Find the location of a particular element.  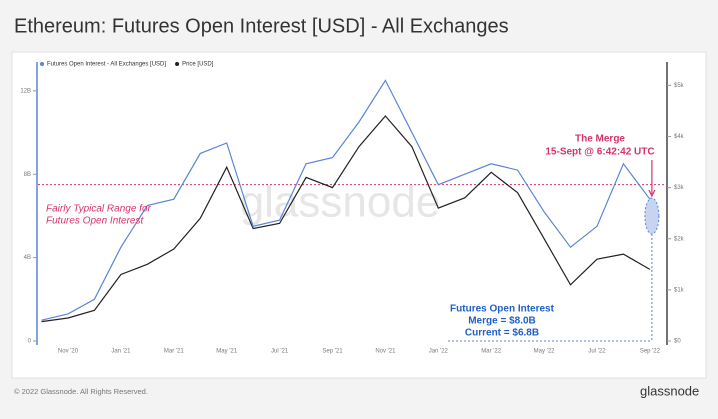

annotation: 15-Sept @ 6:42:42 UTC is located at coordinates (599, 152).